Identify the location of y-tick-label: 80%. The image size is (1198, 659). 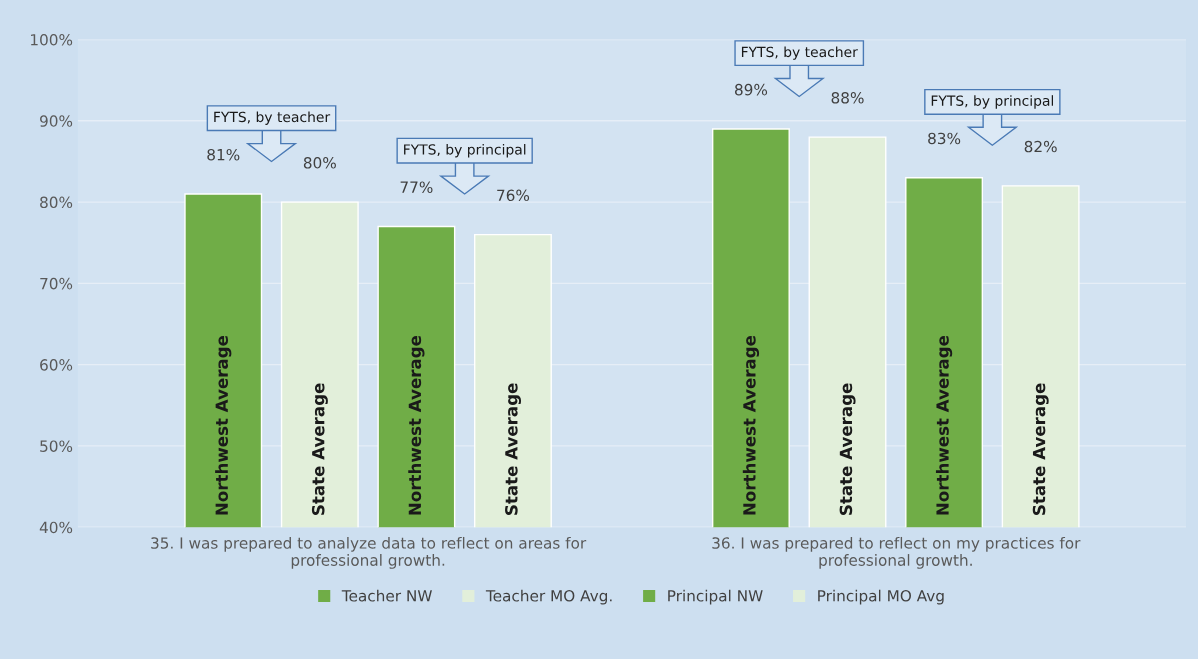
(56, 202).